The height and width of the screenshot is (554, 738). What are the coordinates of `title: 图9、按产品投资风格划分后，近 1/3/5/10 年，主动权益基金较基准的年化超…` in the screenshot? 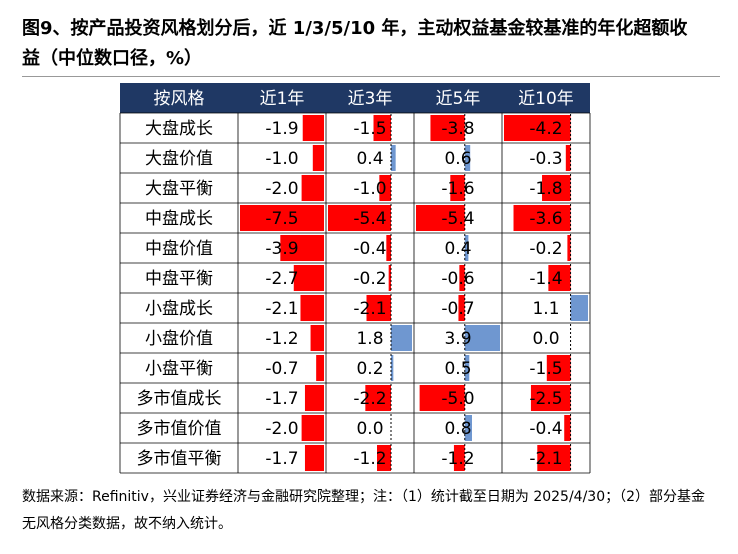 It's located at (355, 43).